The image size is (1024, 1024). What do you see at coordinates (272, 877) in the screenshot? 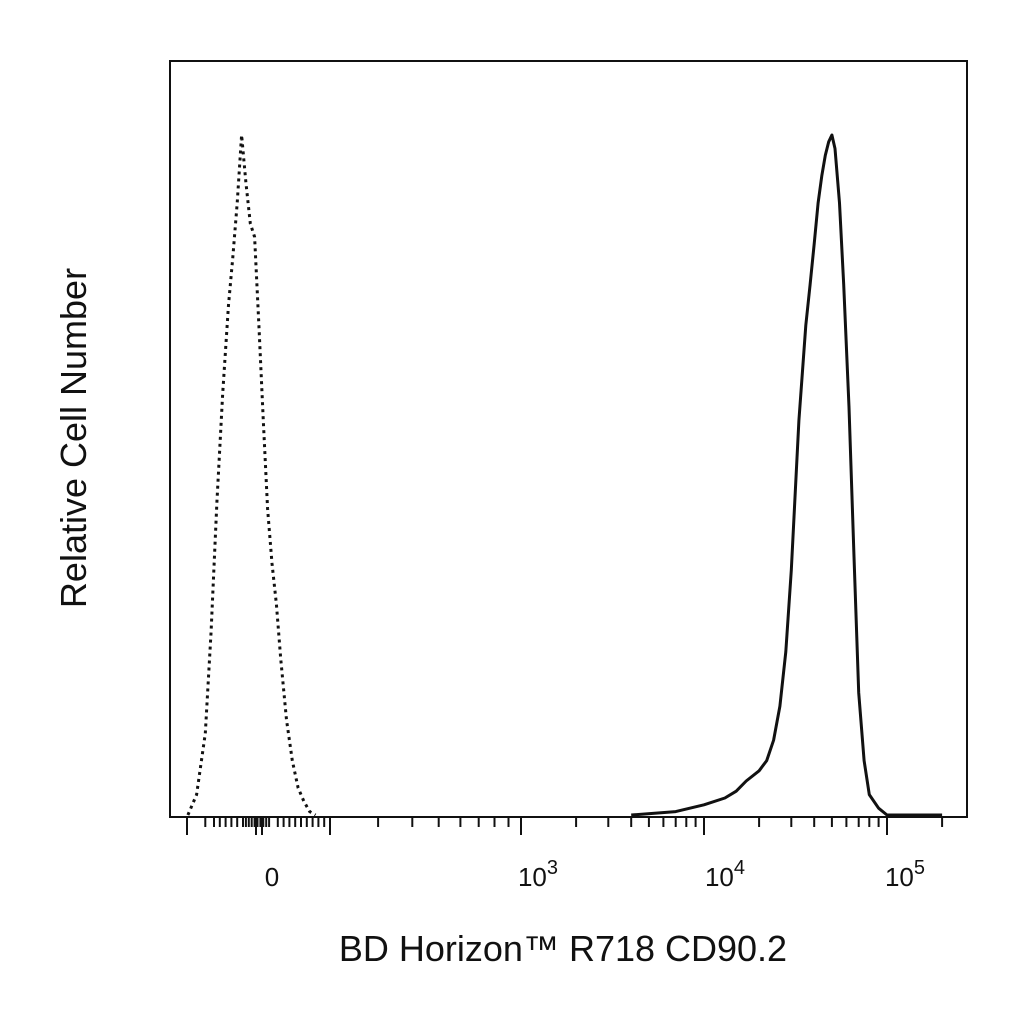
I see `x-tick-label-0: 0` at bounding box center [272, 877].